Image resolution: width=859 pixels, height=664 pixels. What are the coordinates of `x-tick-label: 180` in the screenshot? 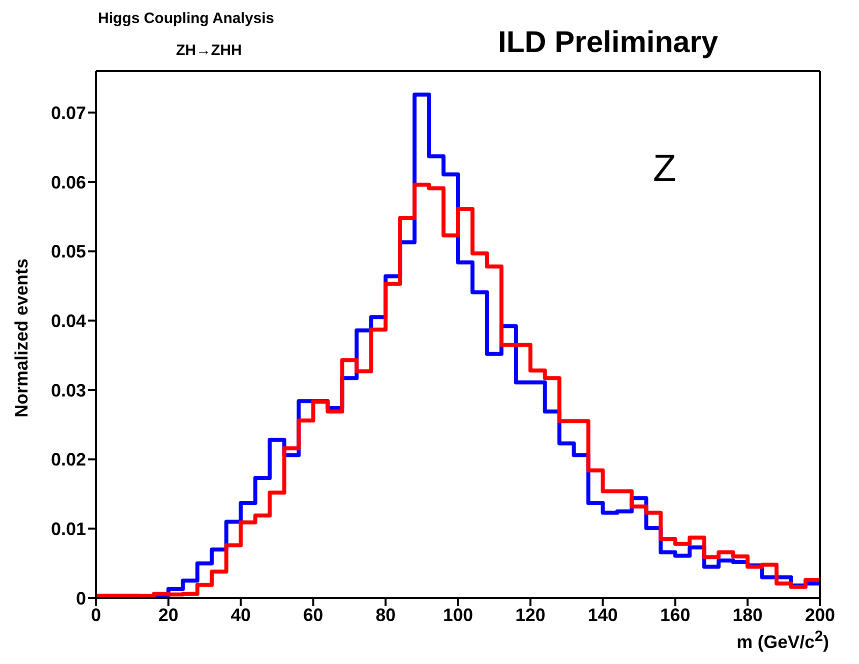 It's located at (747, 614).